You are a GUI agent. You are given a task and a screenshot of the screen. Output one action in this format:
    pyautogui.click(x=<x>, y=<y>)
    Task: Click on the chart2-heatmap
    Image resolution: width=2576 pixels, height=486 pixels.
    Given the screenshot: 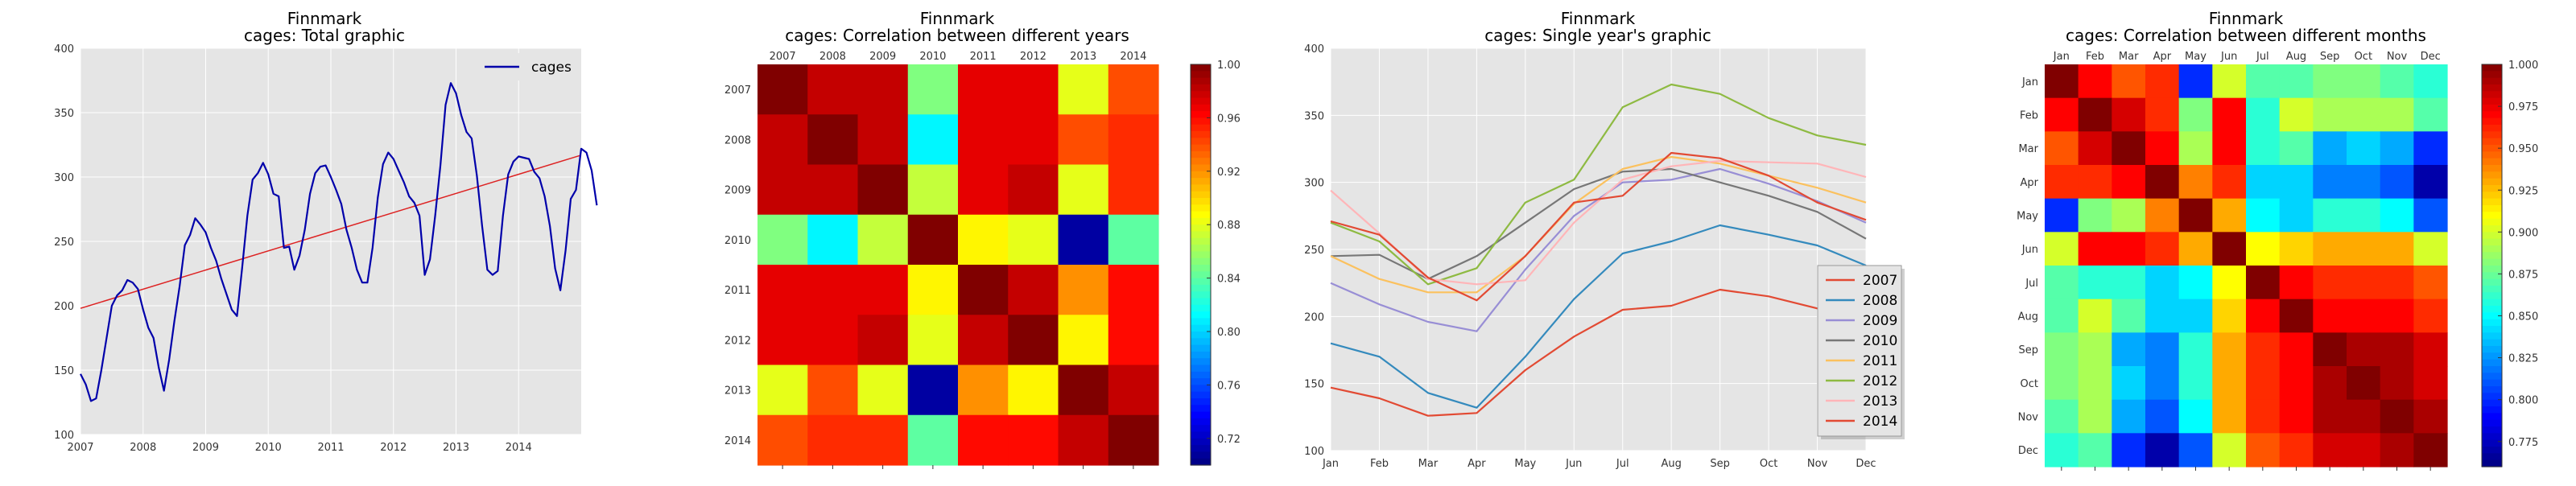 What is the action you would take?
    pyautogui.click(x=958, y=265)
    